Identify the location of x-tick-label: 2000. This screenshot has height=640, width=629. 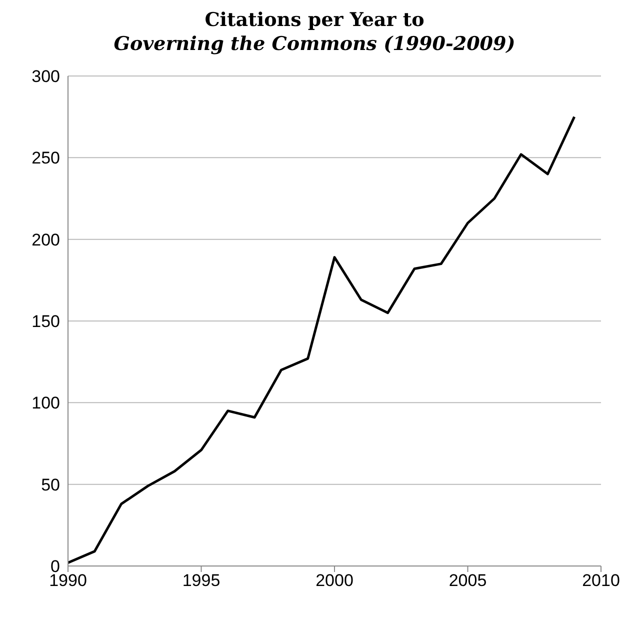
(335, 580).